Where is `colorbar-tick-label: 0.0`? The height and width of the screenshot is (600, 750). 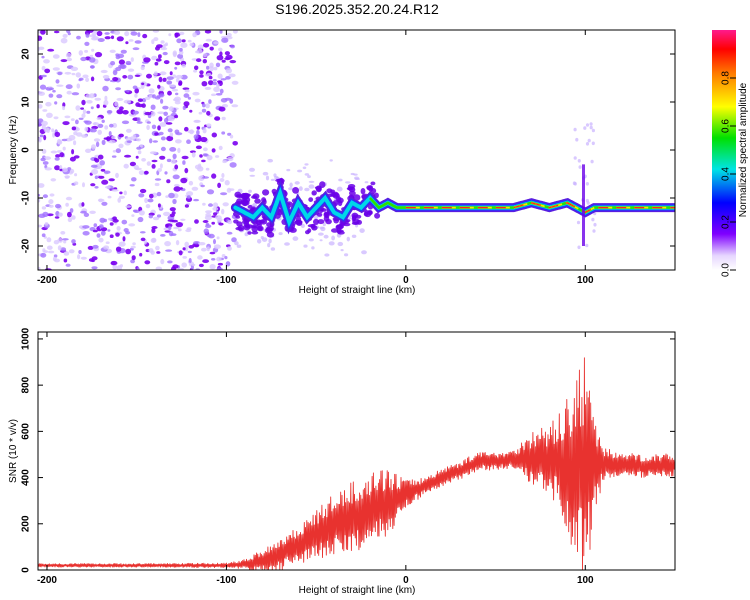 colorbar-tick-label: 0.0 is located at coordinates (726, 270).